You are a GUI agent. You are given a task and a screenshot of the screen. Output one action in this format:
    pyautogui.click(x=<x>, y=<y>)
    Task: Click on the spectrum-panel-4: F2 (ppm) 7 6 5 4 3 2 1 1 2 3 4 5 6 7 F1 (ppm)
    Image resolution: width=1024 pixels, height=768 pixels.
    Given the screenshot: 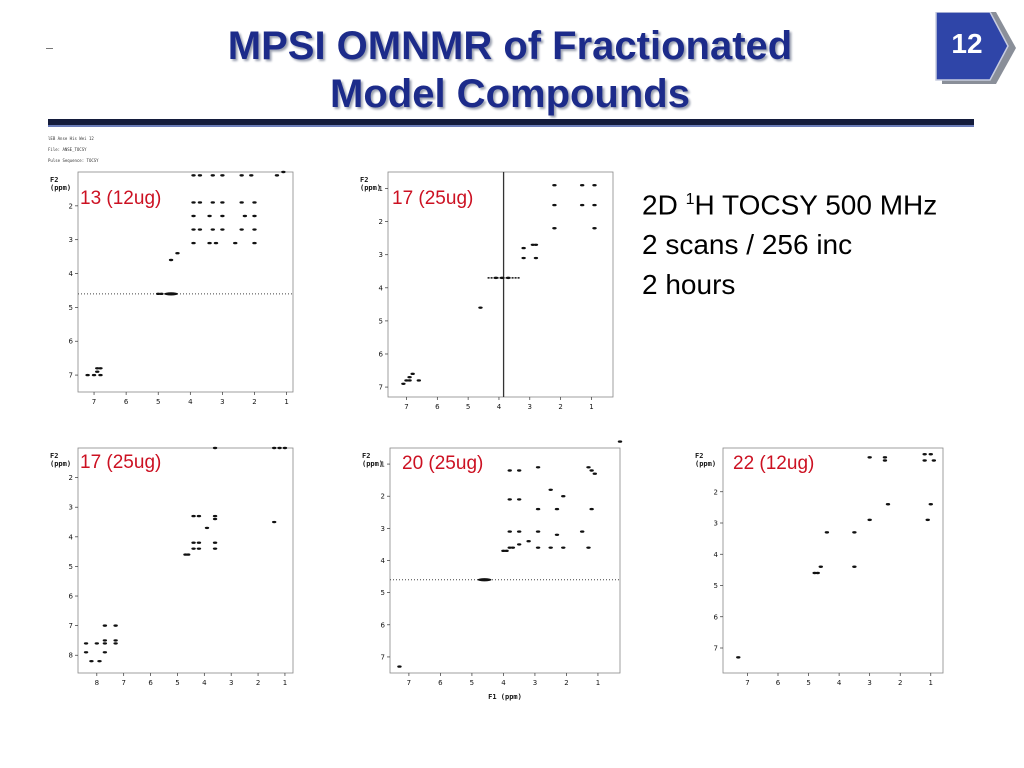 What is the action you would take?
    pyautogui.click(x=492, y=574)
    